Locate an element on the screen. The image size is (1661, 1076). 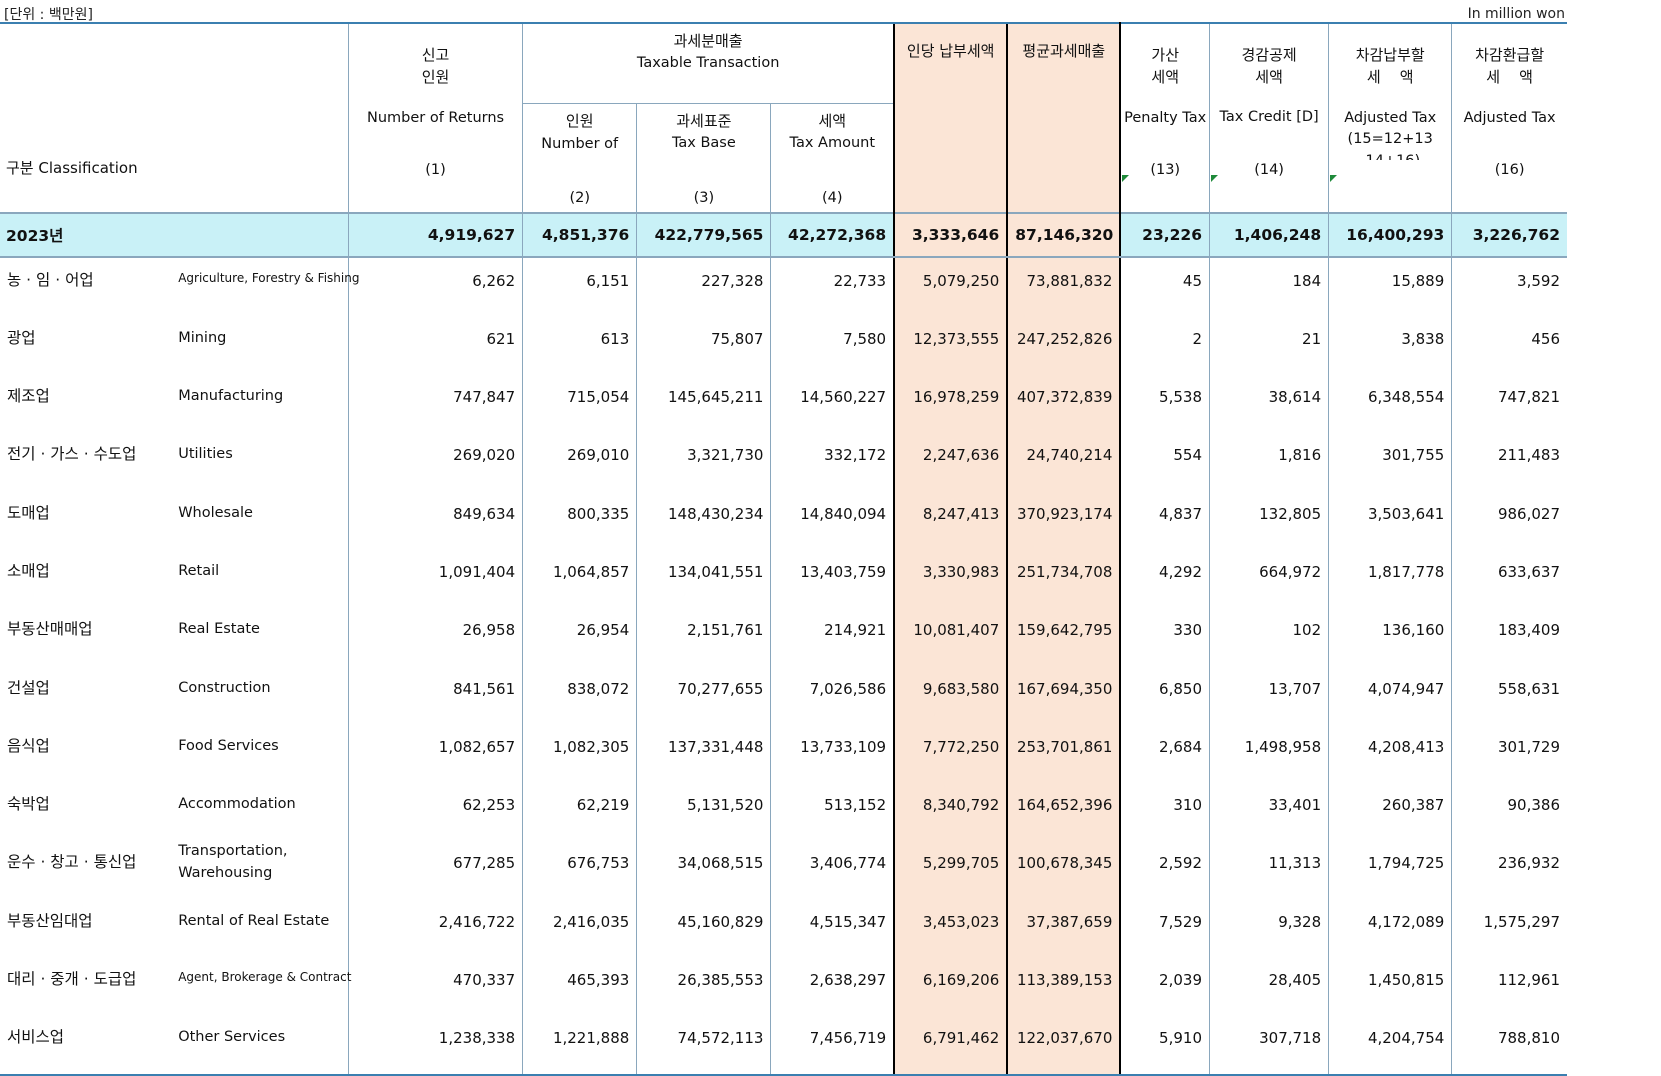
table-cell: 6,151 is located at coordinates (579, 286).